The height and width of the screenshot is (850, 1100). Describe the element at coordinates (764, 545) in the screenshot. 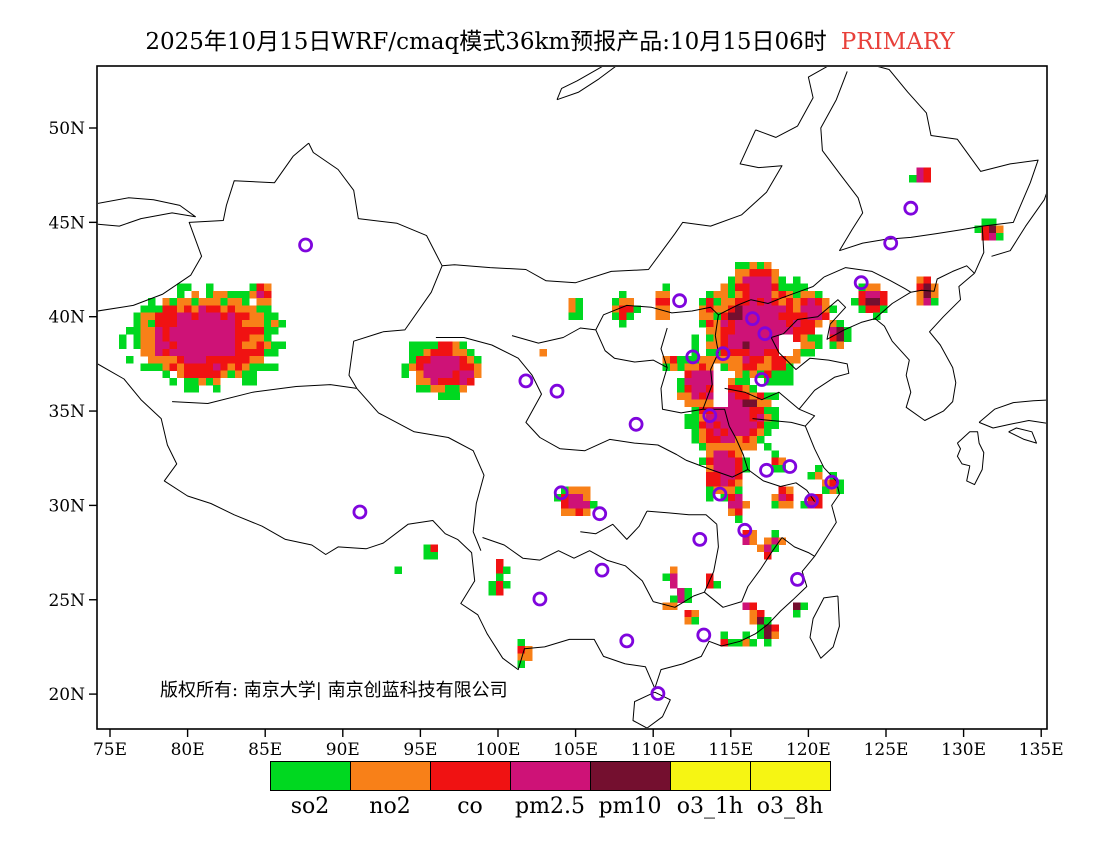

I see `pollutant-blob-ganjiang-band` at that location.